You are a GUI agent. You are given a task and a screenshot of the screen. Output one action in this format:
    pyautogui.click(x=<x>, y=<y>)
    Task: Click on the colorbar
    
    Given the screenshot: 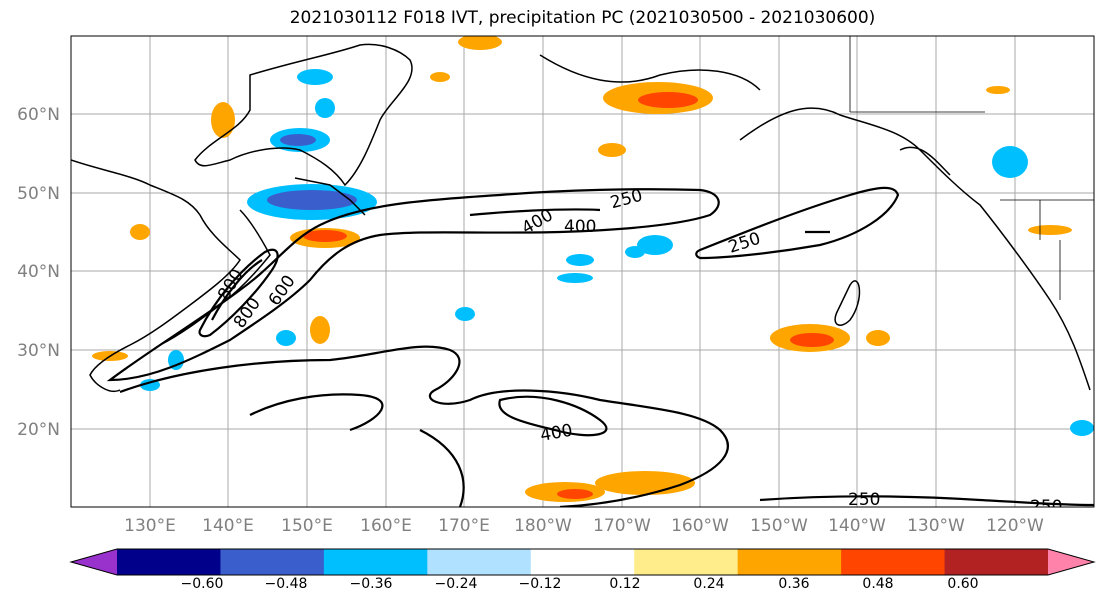 What is the action you would take?
    pyautogui.click(x=582, y=562)
    